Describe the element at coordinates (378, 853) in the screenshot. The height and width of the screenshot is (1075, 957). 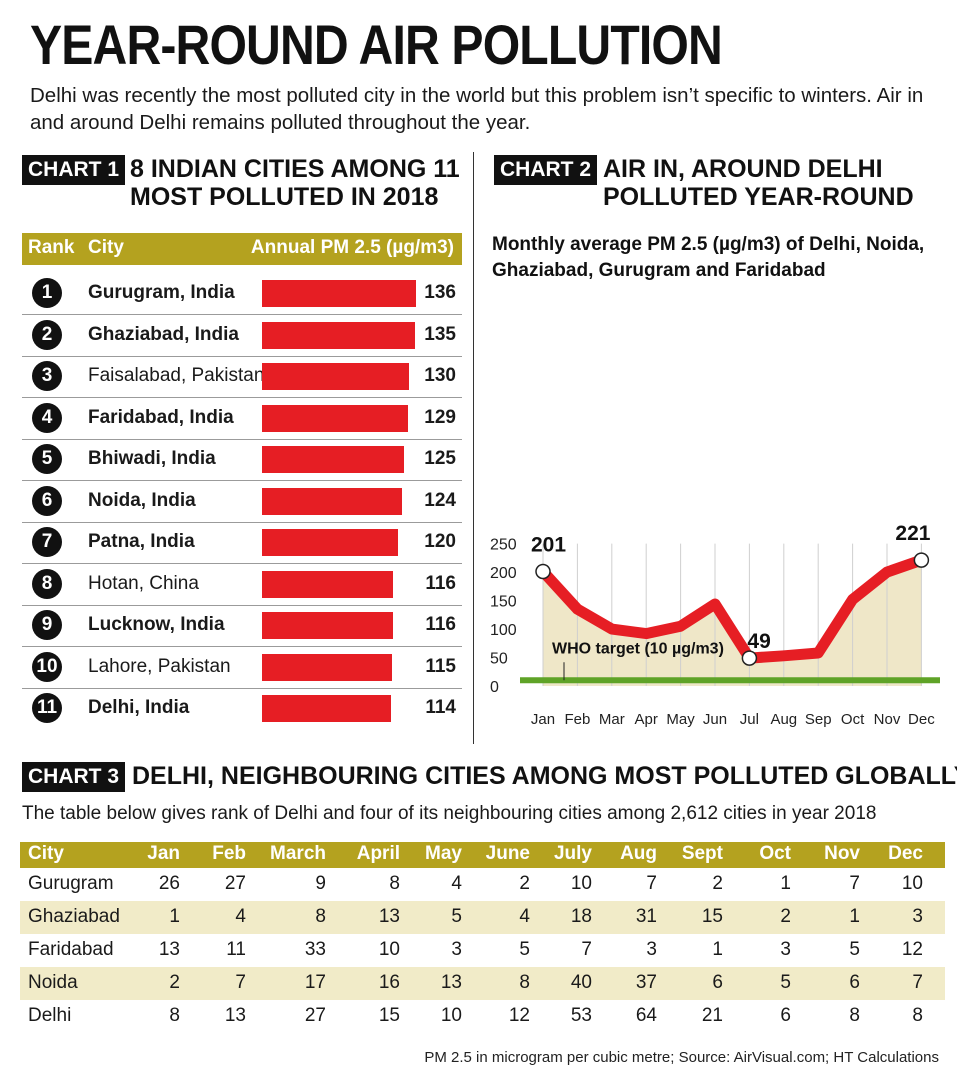
I see `chart3-rank-cell: April` at that location.